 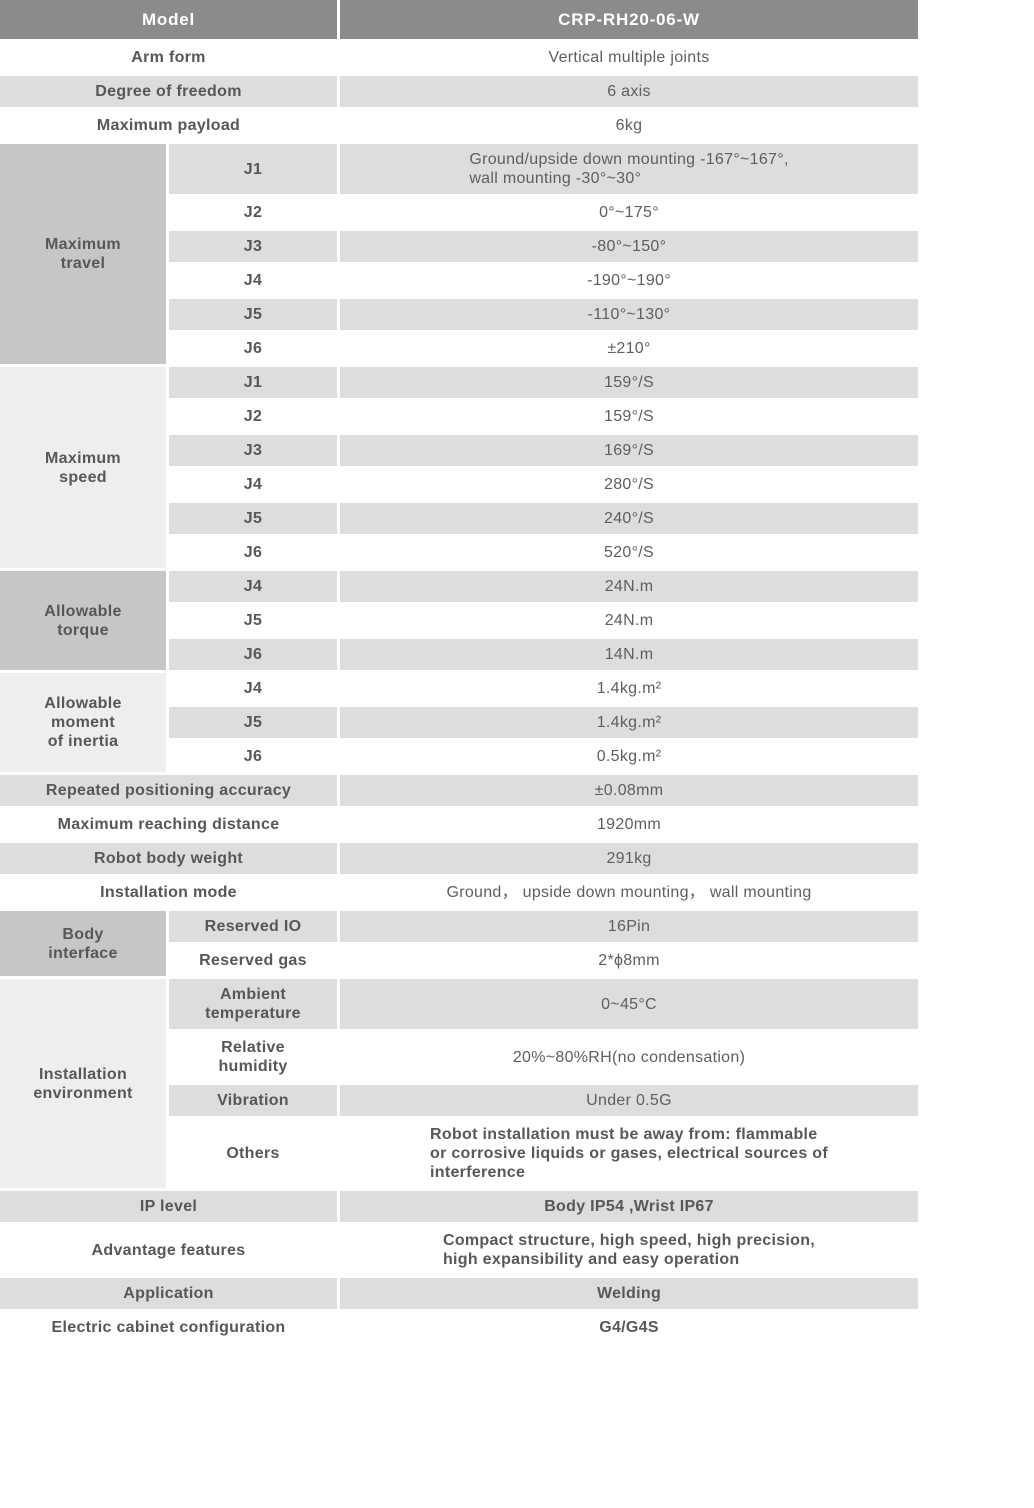 I want to click on spec-row: J5 24N.m, so click(x=459, y=622).